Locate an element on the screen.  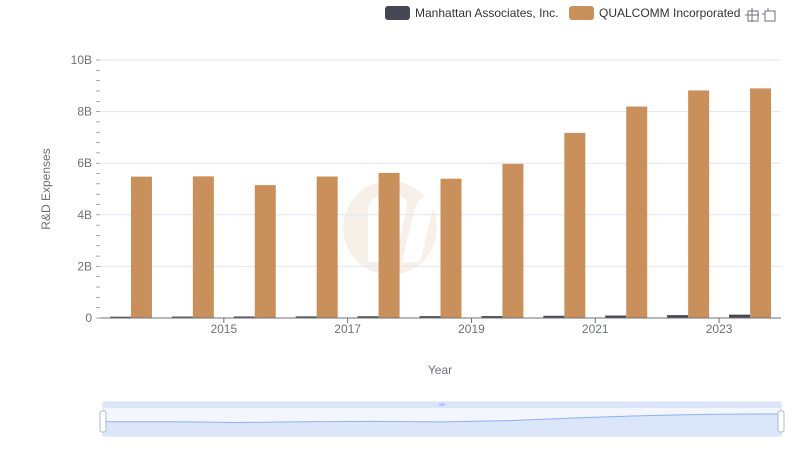
data-zoom-icon is located at coordinates (752, 15).